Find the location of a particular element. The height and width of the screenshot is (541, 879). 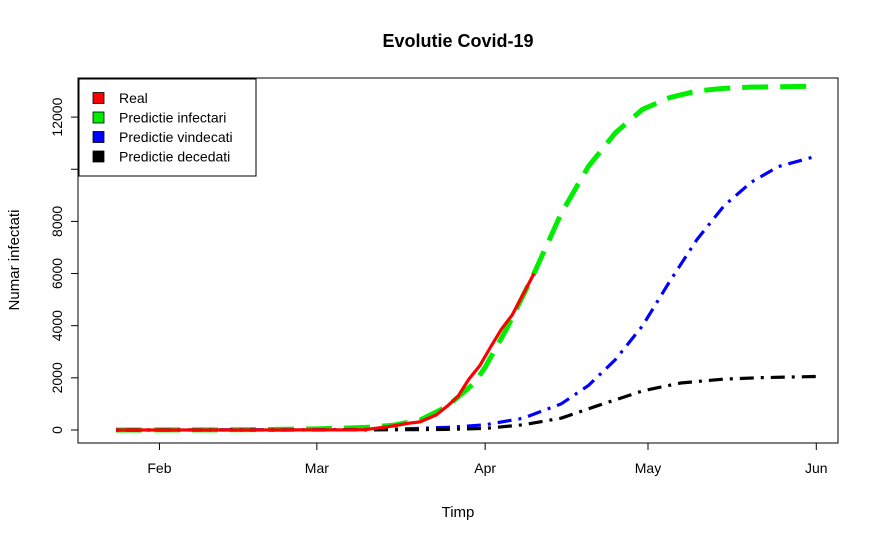

chart-title: Evolutie Covid-19 is located at coordinates (457, 41).